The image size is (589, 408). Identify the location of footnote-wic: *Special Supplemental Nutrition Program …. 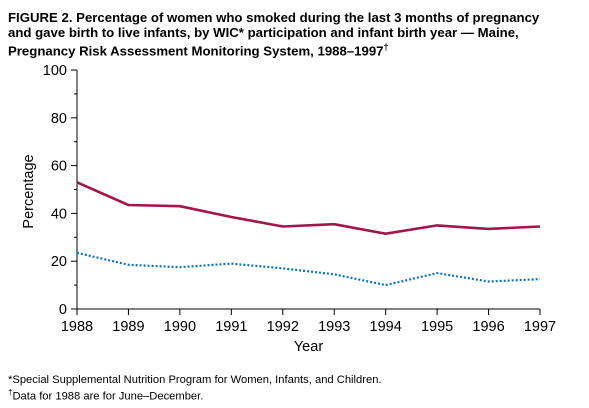
(195, 380).